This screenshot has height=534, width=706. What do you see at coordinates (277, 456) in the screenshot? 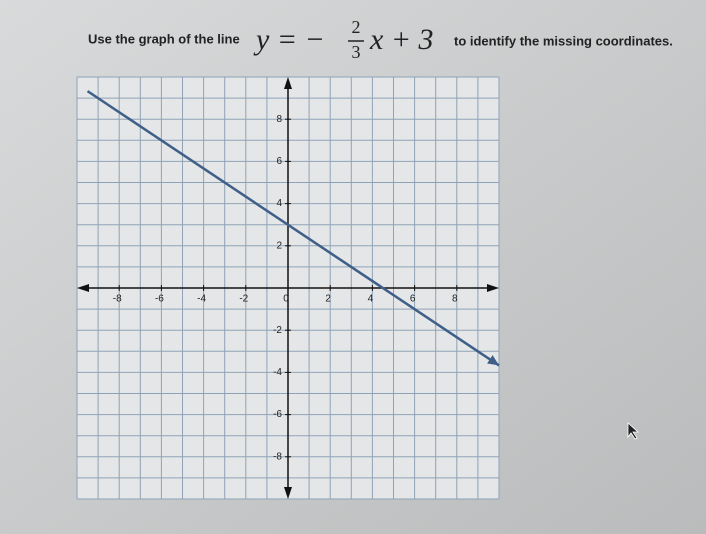
I see `y-tick-label: -8` at bounding box center [277, 456].